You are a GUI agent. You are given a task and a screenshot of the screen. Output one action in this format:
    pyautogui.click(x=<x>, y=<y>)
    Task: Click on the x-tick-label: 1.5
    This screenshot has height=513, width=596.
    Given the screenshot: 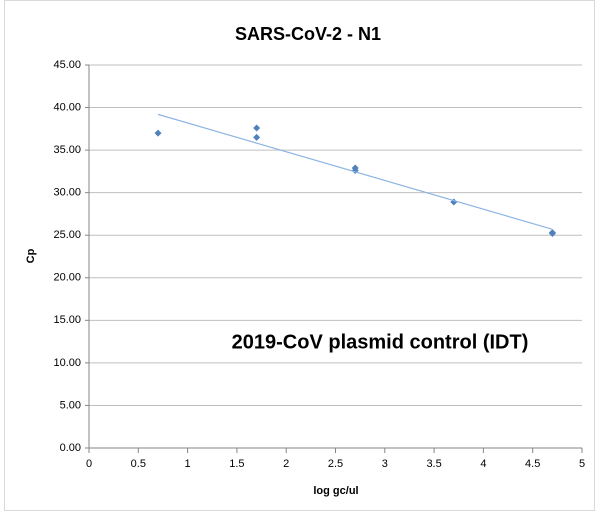 What is the action you would take?
    pyautogui.click(x=236, y=464)
    